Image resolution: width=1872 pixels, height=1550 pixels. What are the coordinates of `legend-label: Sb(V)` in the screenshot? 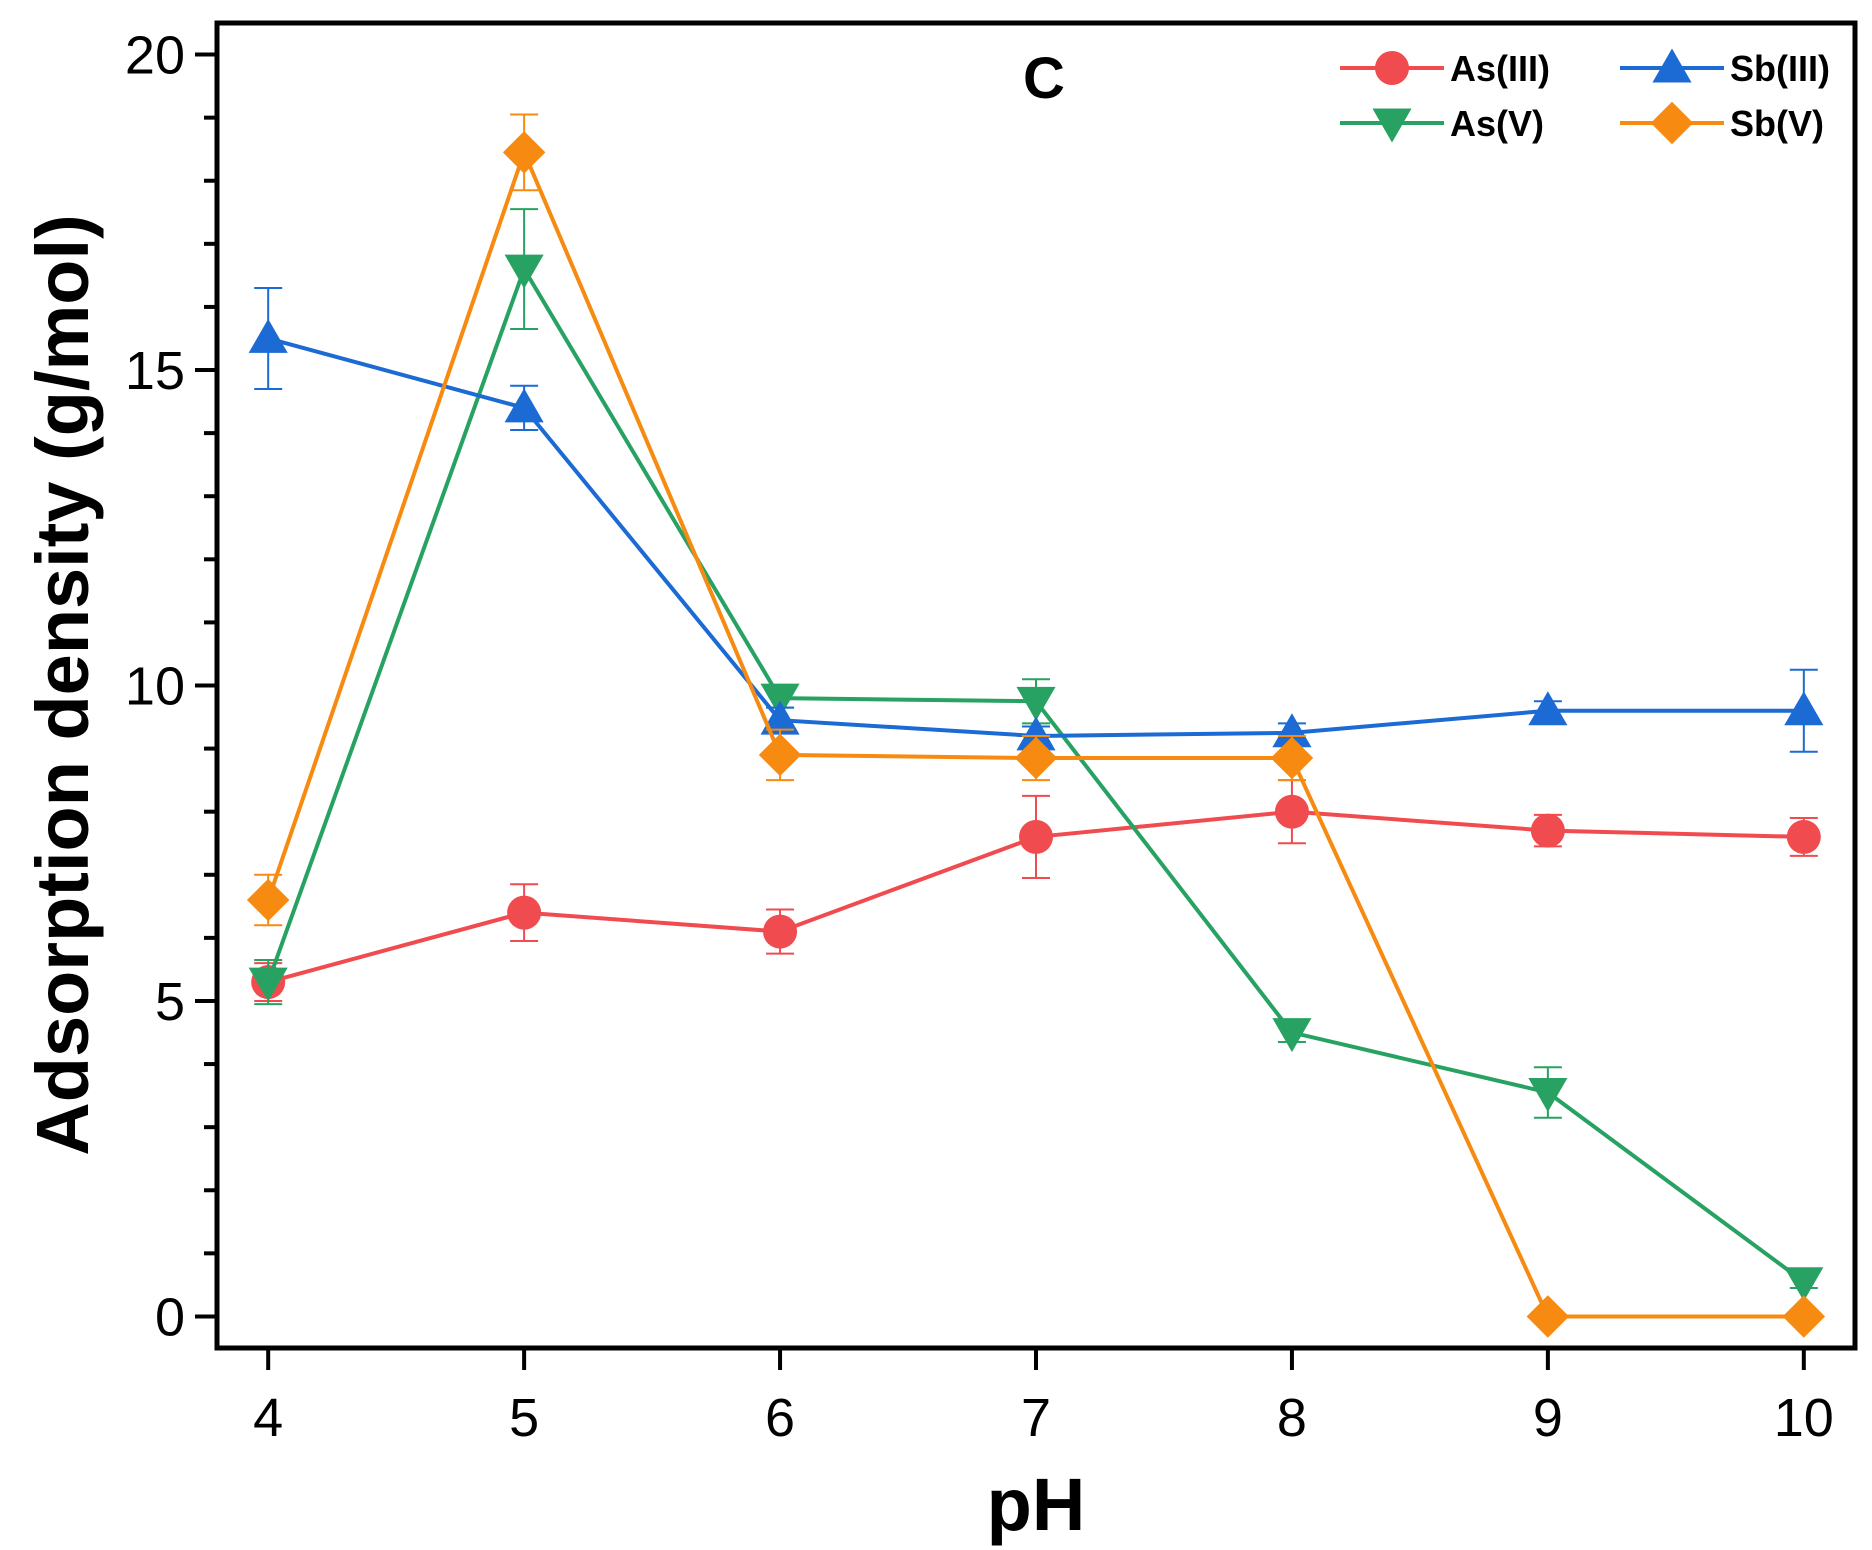 It's located at (1777, 123).